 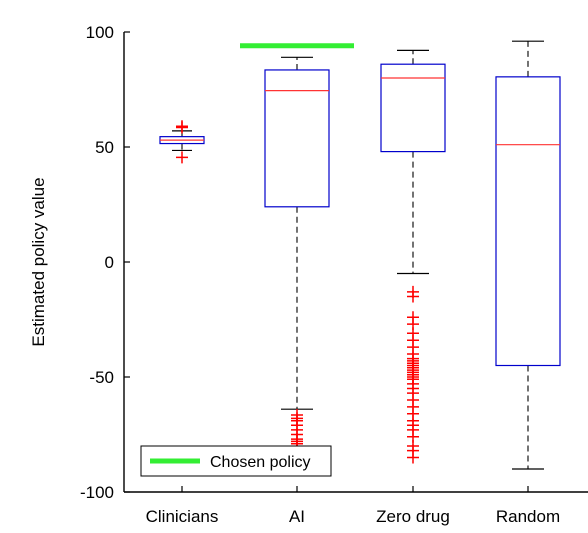 I want to click on box-ai, so click(x=297, y=253).